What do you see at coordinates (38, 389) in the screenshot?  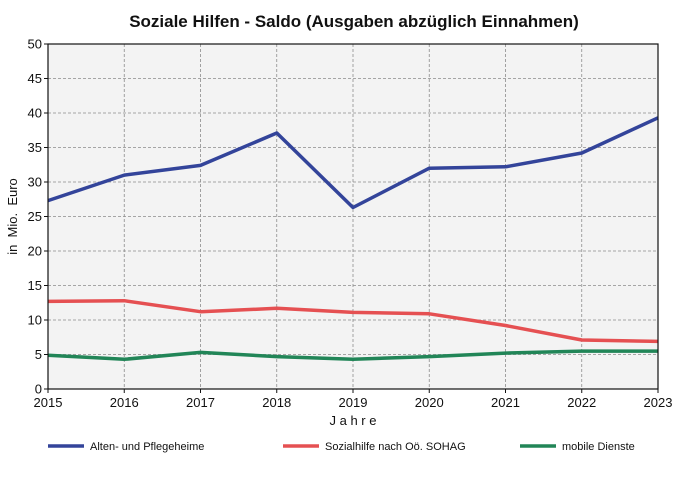 I see `y-tick-label: 0` at bounding box center [38, 389].